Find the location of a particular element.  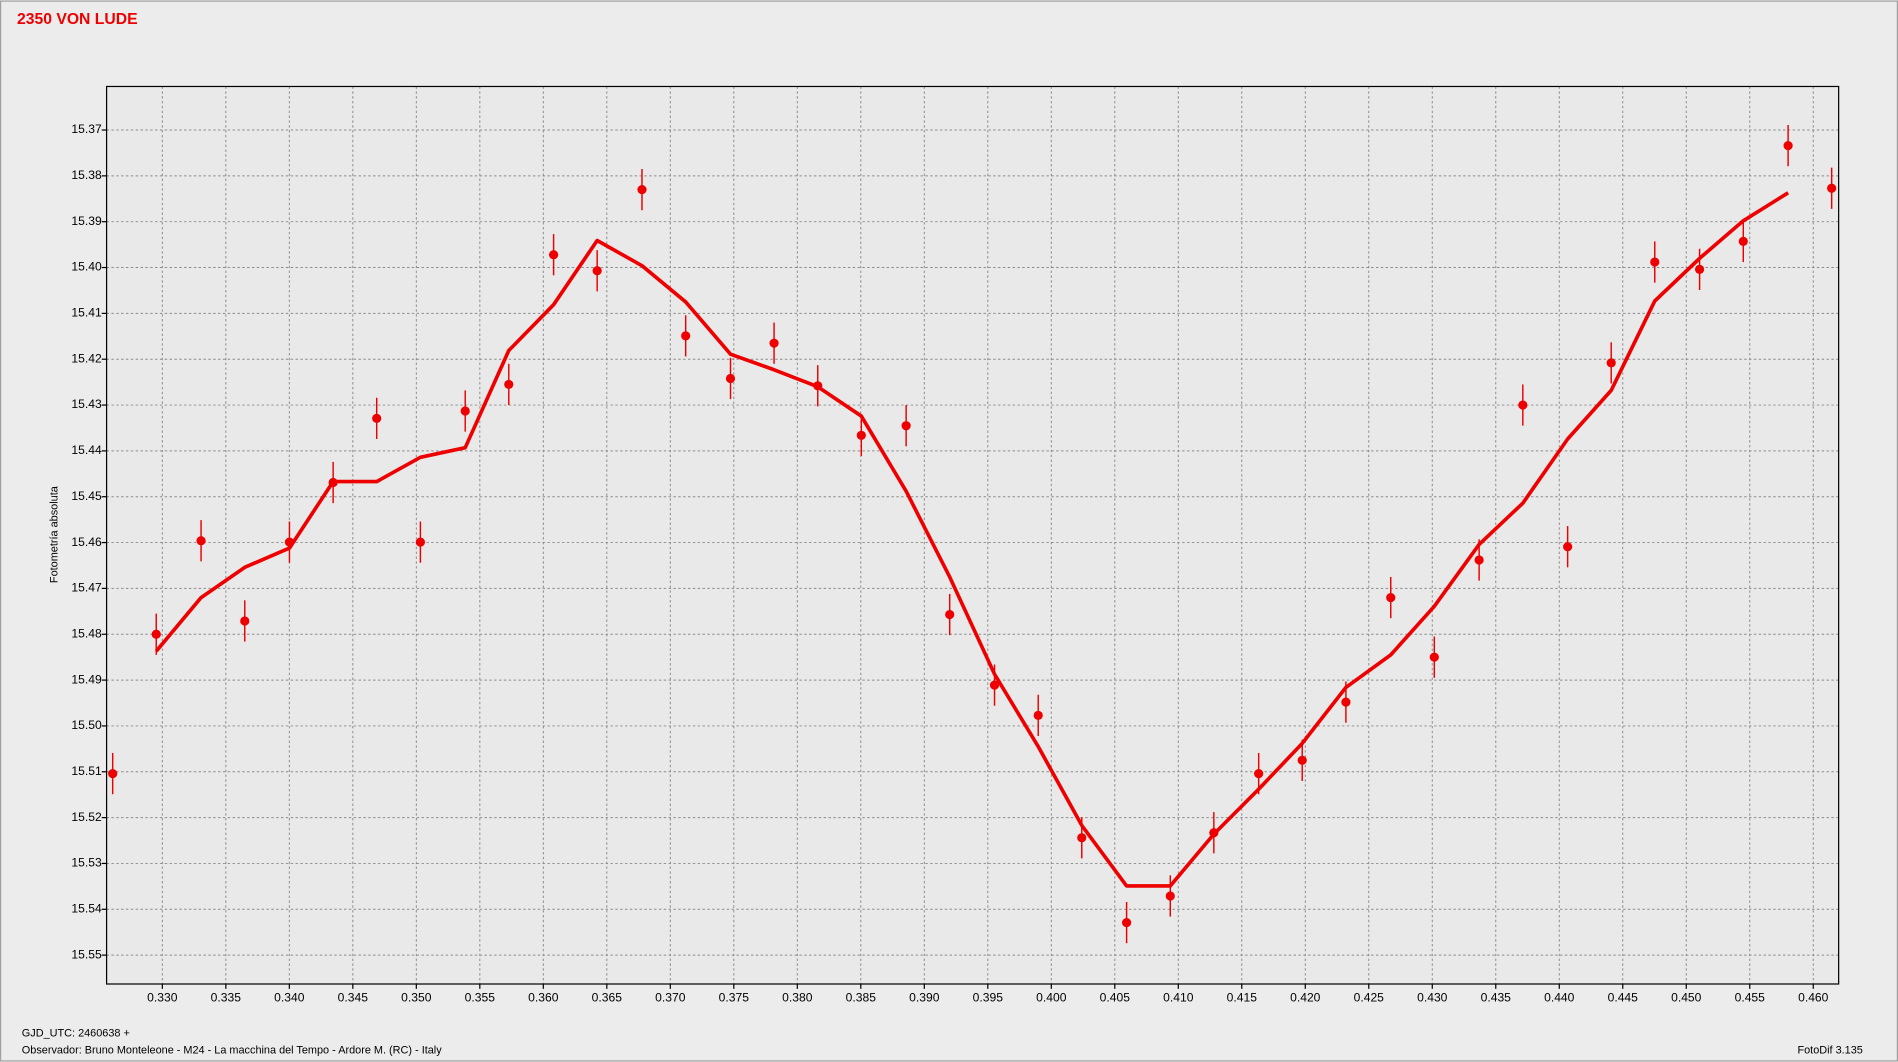

y-tick-label: 15.45 is located at coordinates (86, 496).